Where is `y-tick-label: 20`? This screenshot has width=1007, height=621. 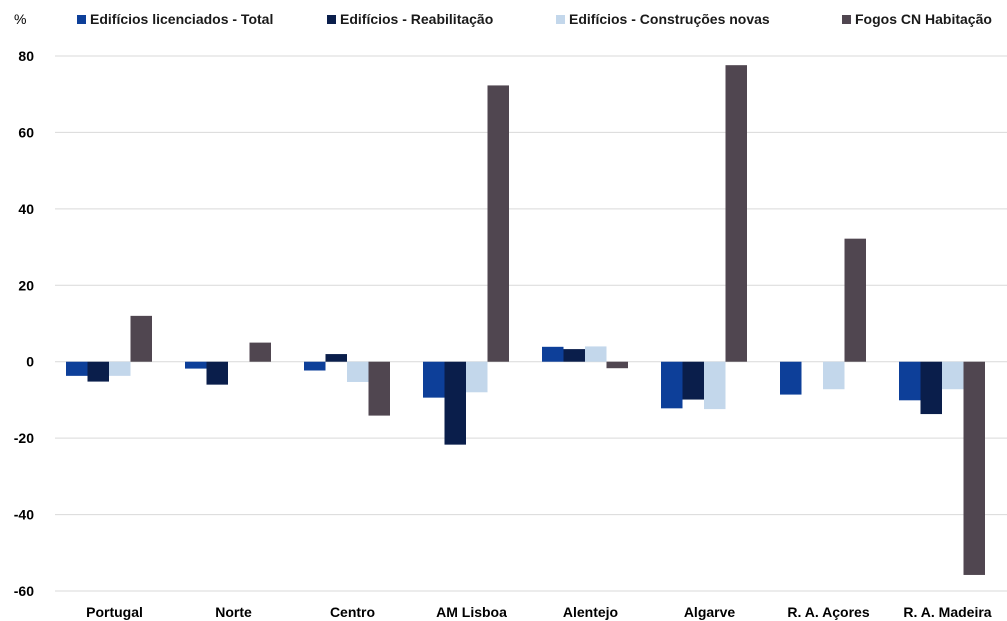 y-tick-label: 20 is located at coordinates (26, 285).